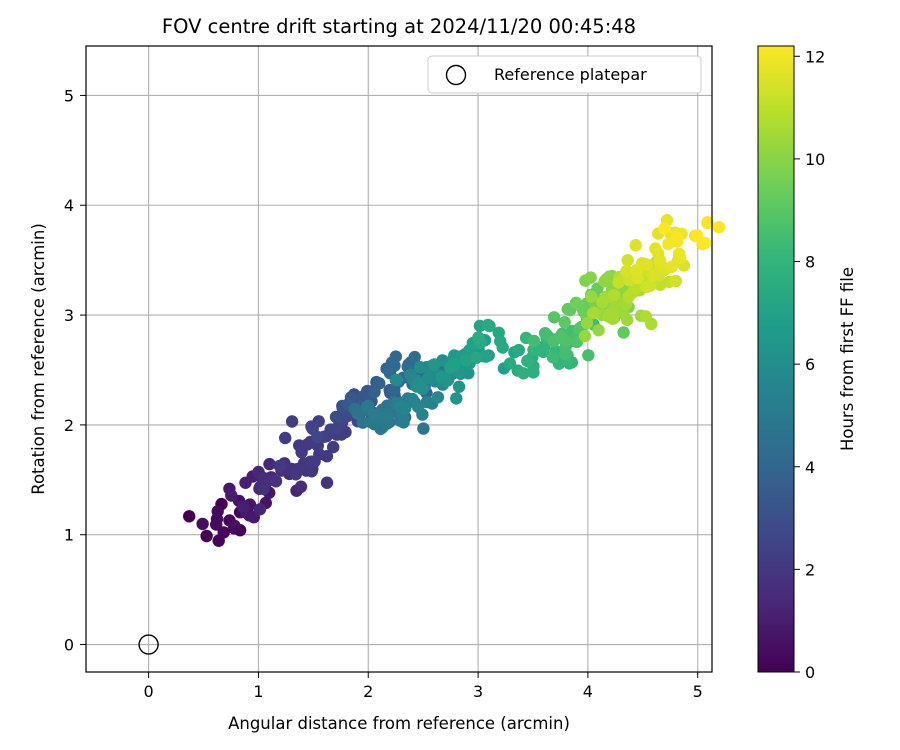 The width and height of the screenshot is (900, 750). What do you see at coordinates (815, 56) in the screenshot?
I see `colorbar-tick-label: 12` at bounding box center [815, 56].